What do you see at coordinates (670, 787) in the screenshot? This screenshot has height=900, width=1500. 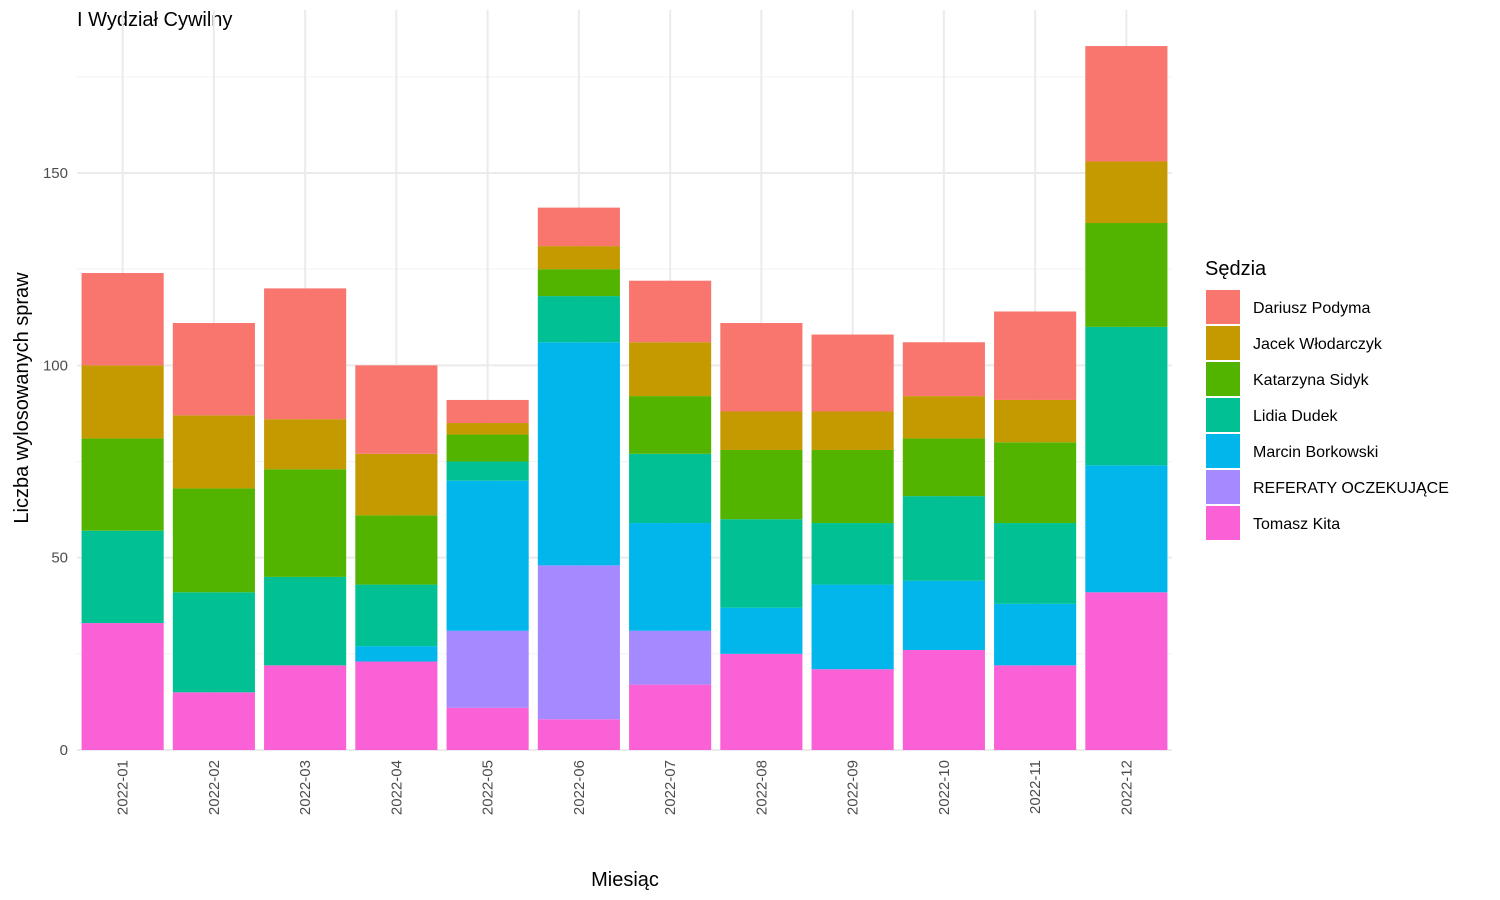 I see `x-tick-label: 2022-07` at bounding box center [670, 787].